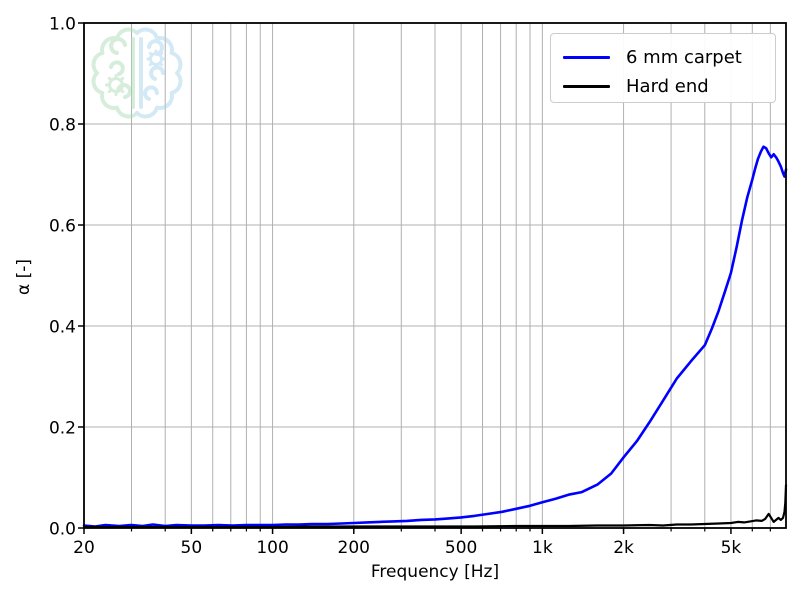 This screenshot has width=800, height=600. I want to click on legend-box: 6 mm carpet Hard end, so click(663, 68).